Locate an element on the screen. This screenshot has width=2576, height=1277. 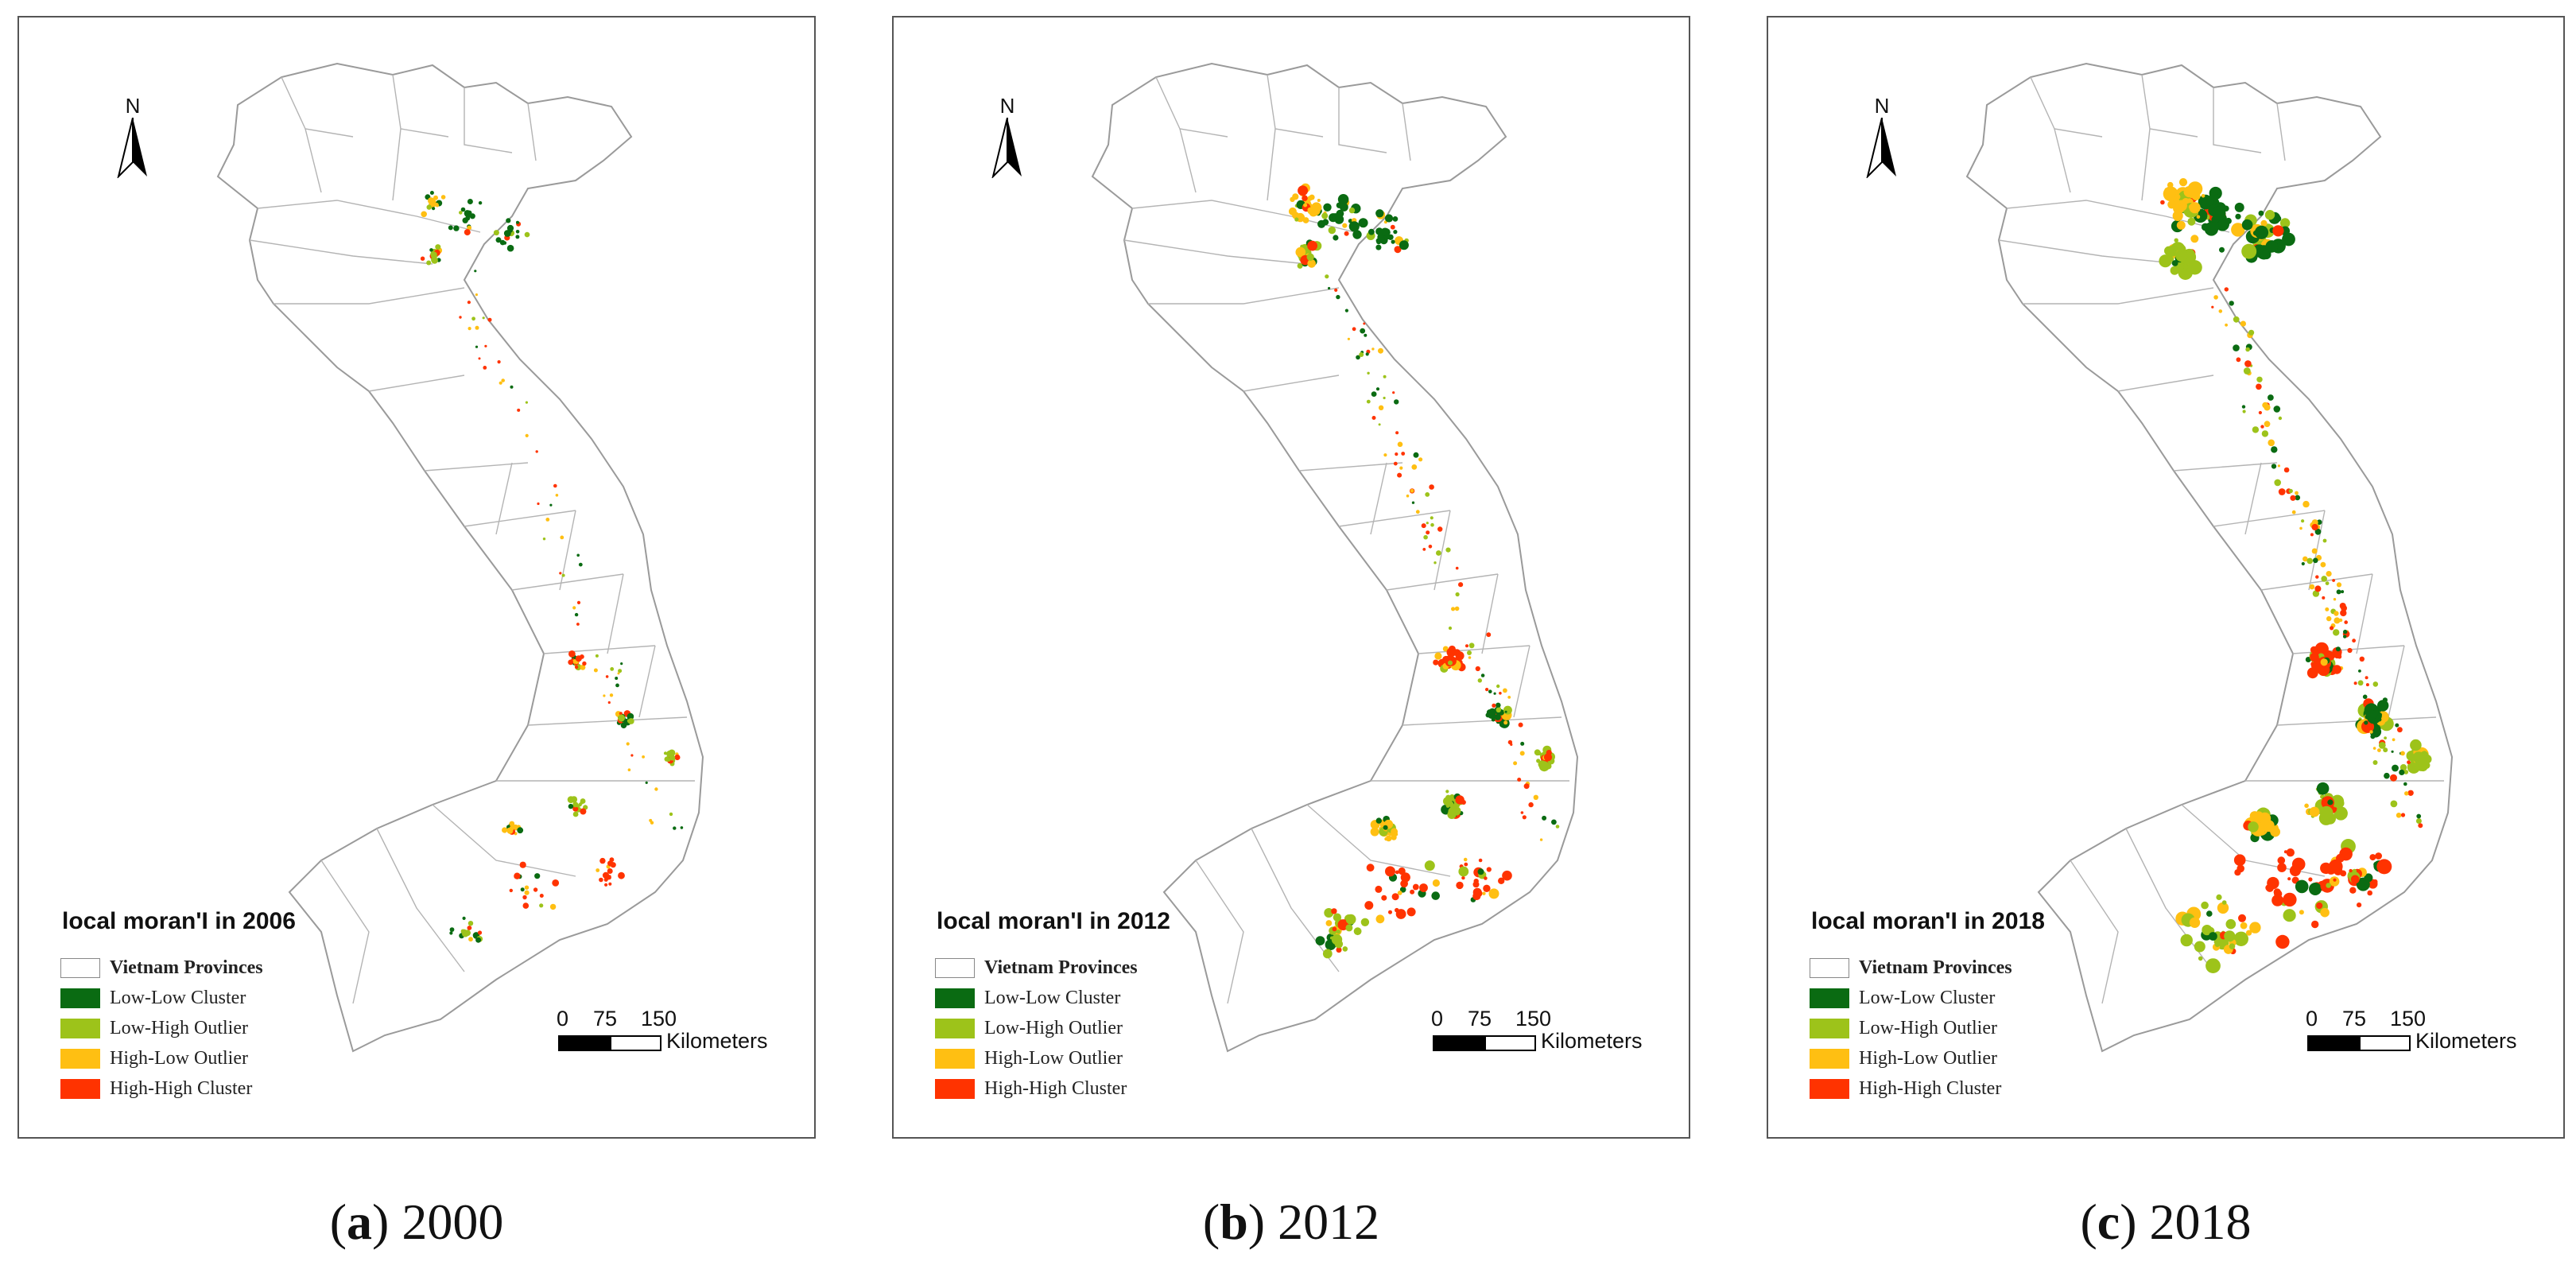
caption-c: (c) 2018 is located at coordinates (2166, 1222).